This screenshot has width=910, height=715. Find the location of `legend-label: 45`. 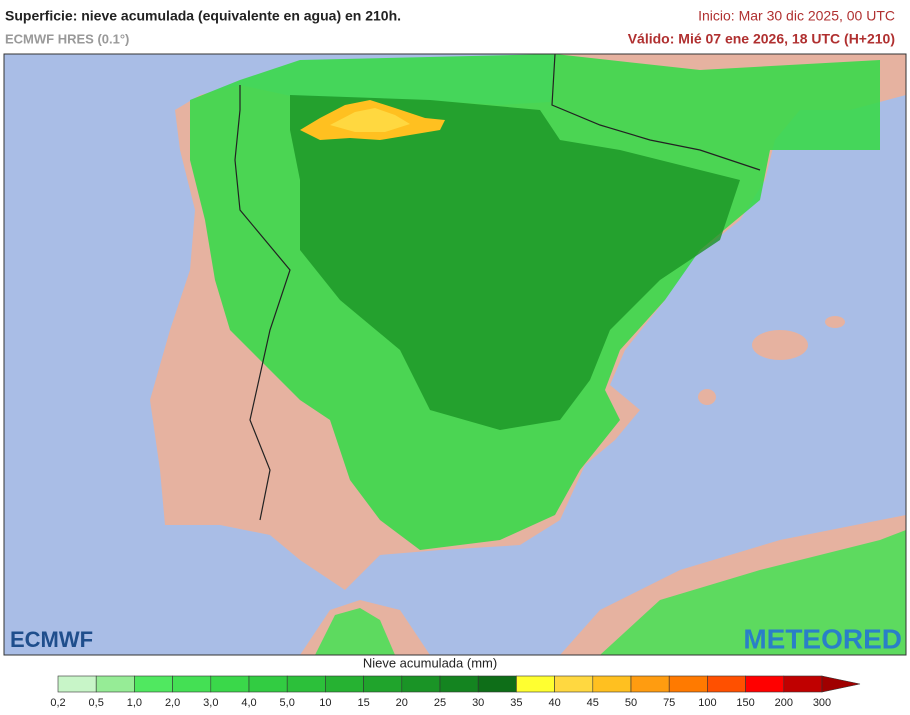

legend-label: 45 is located at coordinates (593, 703).